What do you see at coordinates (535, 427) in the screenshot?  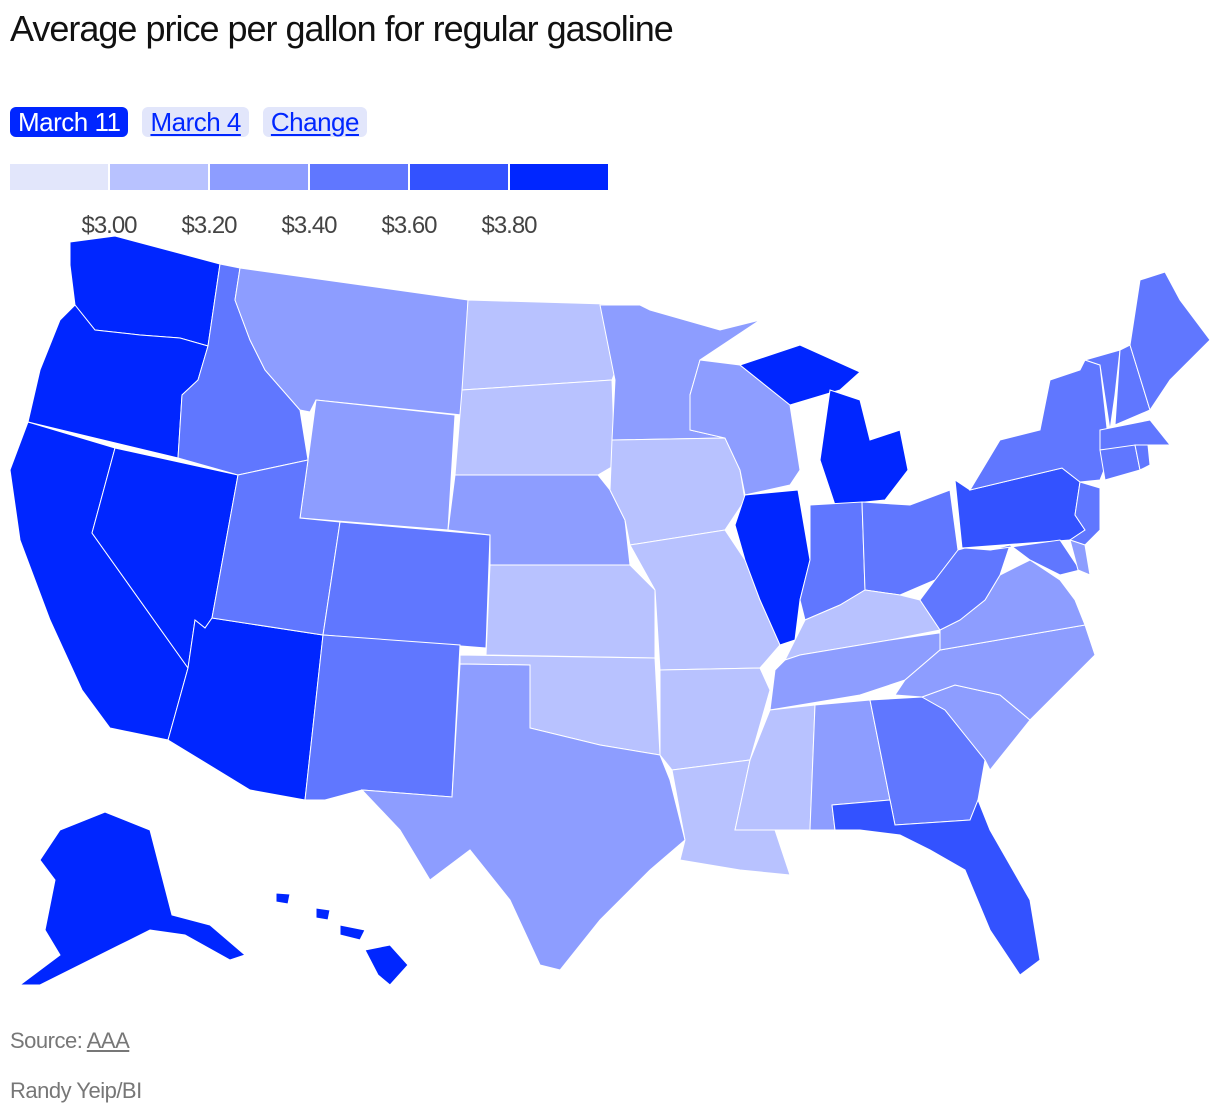 I see `state-SD` at bounding box center [535, 427].